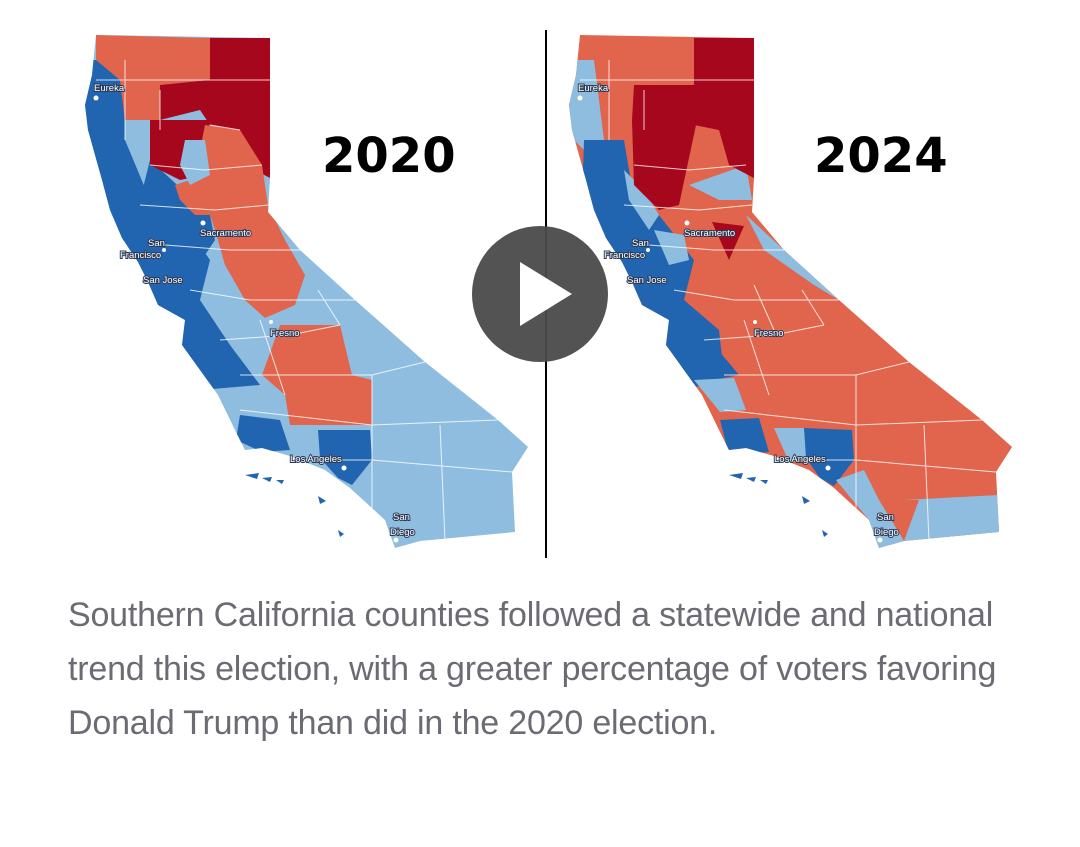 This screenshot has width=1080, height=847. I want to click on year-label-2024: 2024, so click(881, 156).